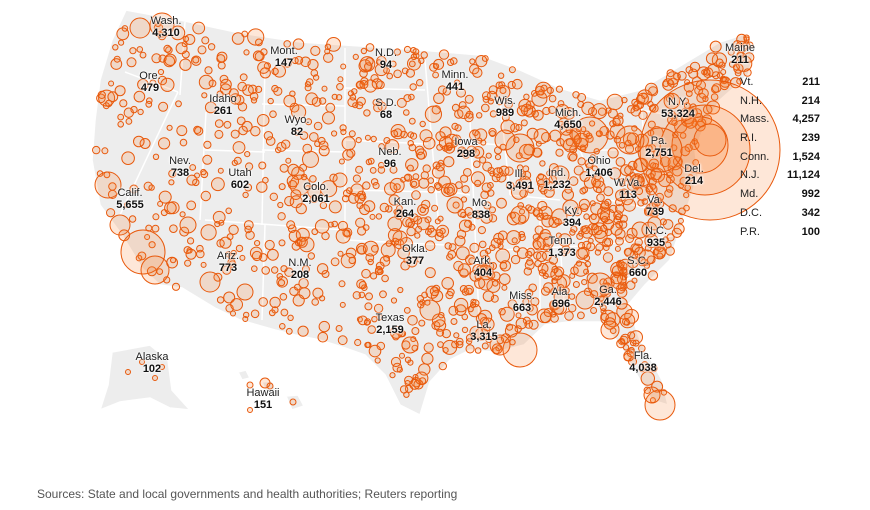 This screenshot has width=870, height=510. Describe the element at coordinates (810, 194) in the screenshot. I see `side-state-count: 992` at that location.